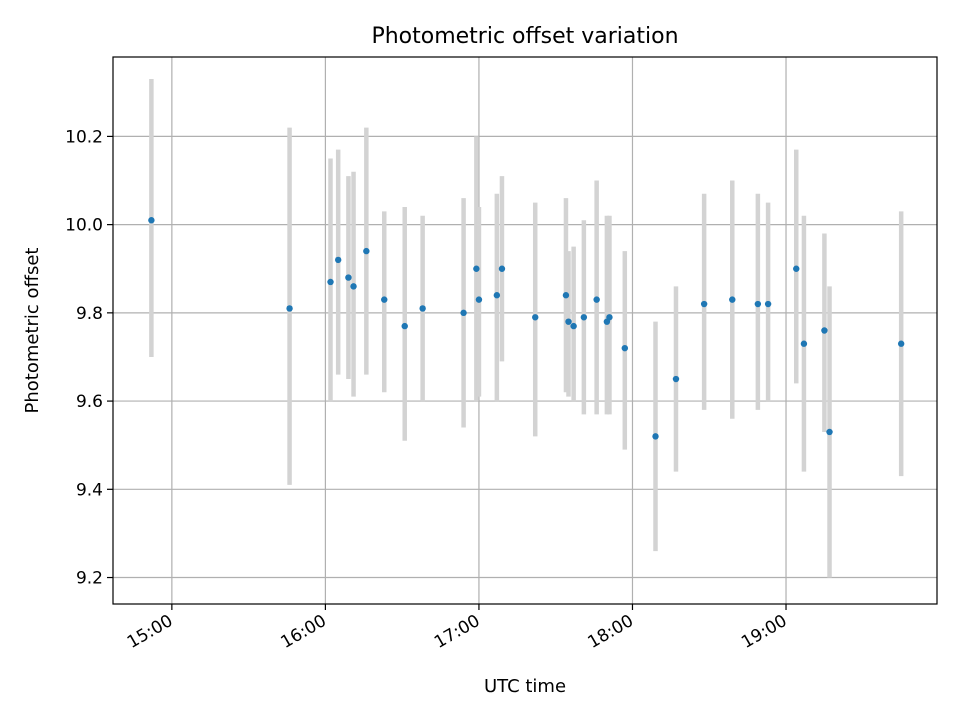  What do you see at coordinates (84, 226) in the screenshot?
I see `y-tick-label: 10.0` at bounding box center [84, 226].